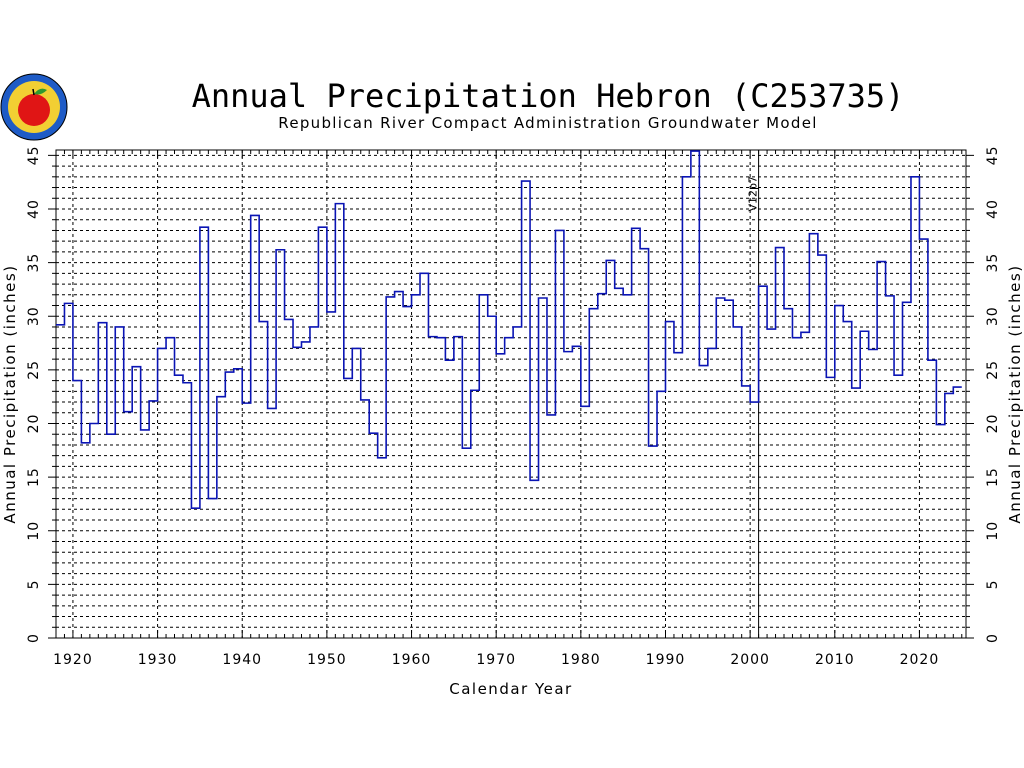 This screenshot has width=1024, height=768. I want to click on x-axis-title: Calendar Year, so click(510, 689).